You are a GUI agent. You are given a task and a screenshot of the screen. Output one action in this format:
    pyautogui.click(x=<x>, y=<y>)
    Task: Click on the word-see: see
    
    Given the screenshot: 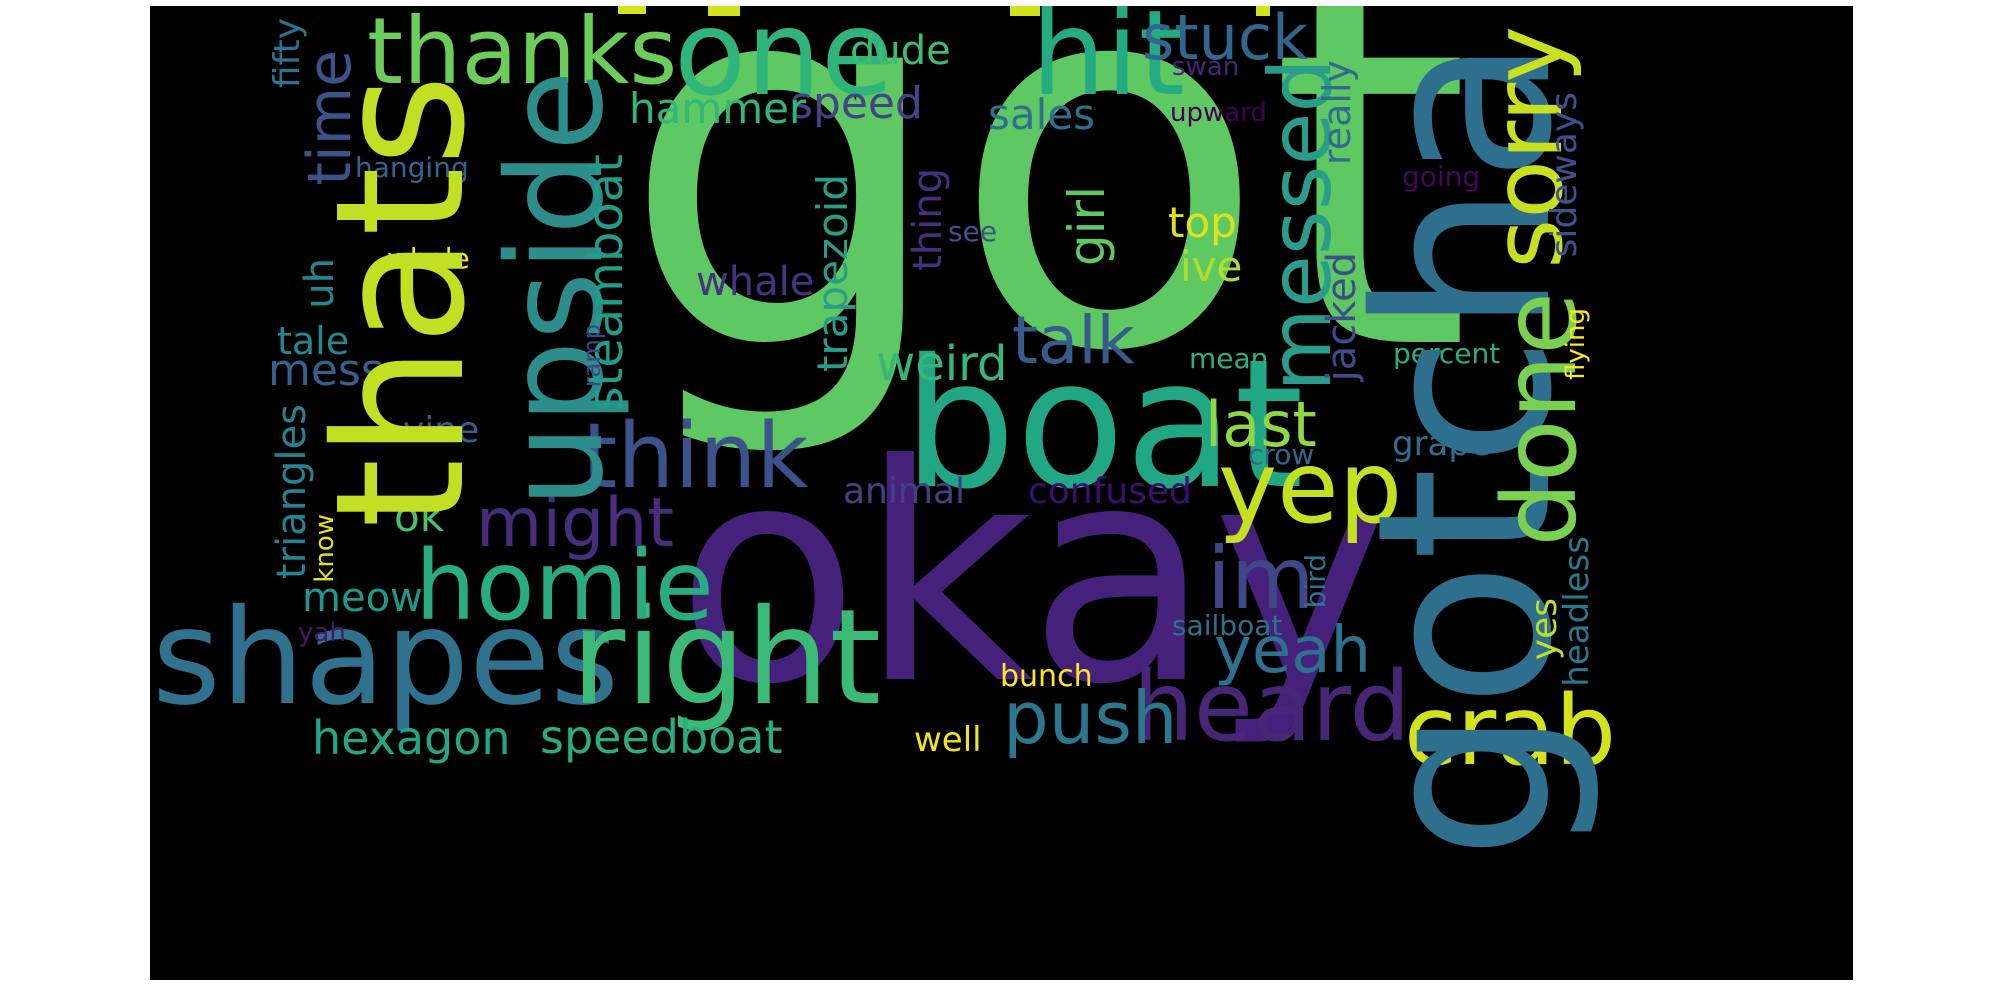 What is the action you would take?
    pyautogui.click(x=973, y=231)
    